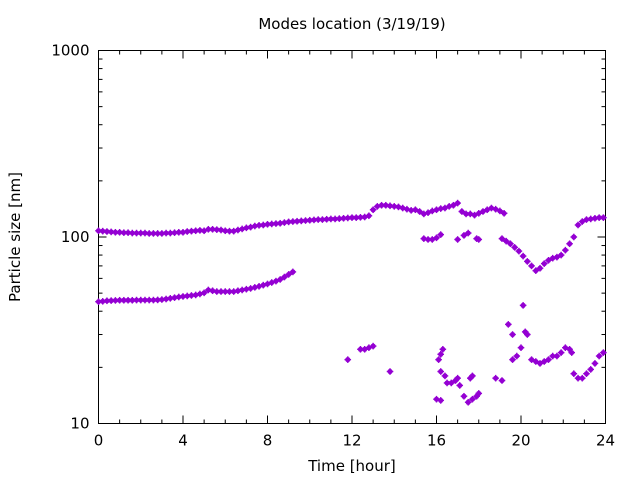 The image size is (640, 480). I want to click on y-tick-label: 10, so click(79, 424).